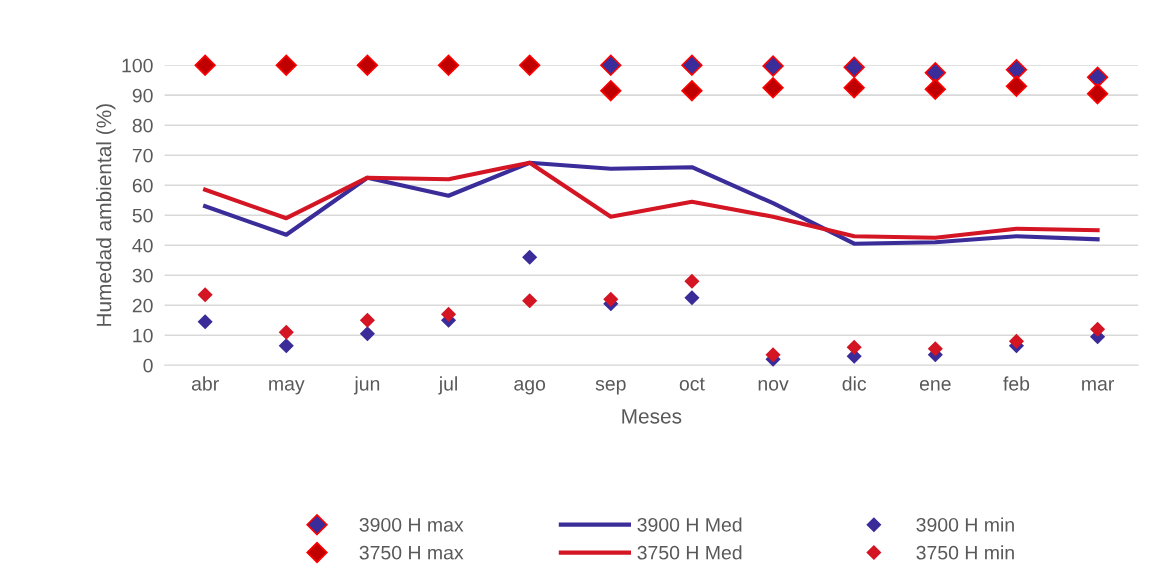  What do you see at coordinates (530, 387) in the screenshot?
I see `x-tick-label: ago` at bounding box center [530, 387].